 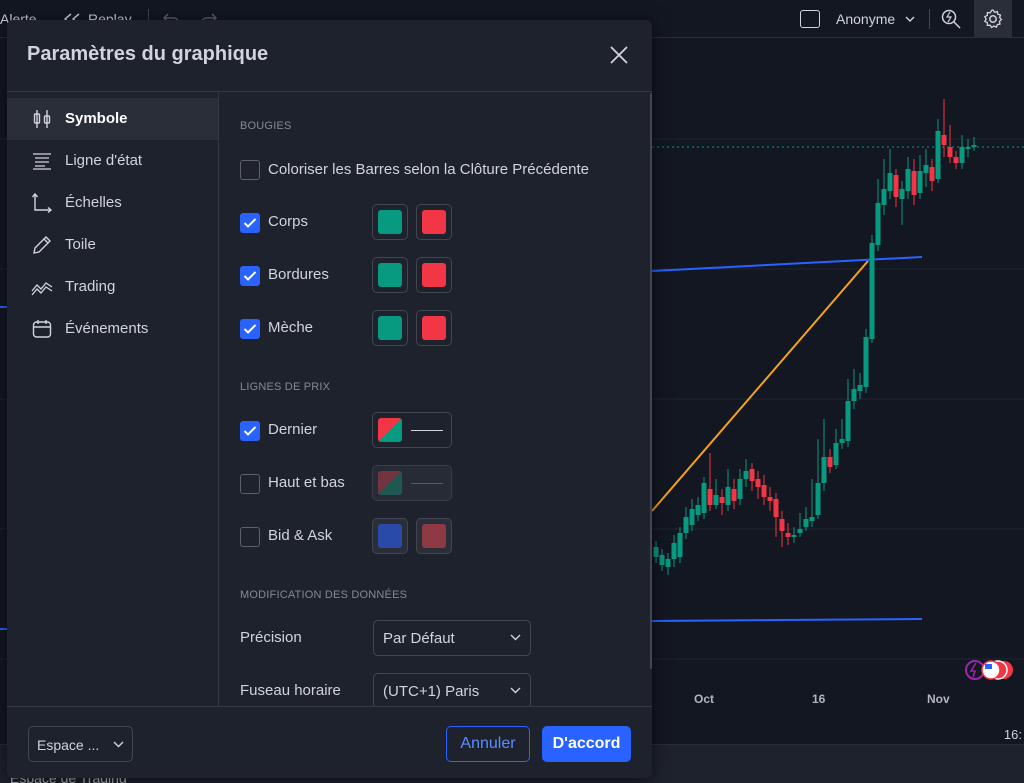 I want to click on sidebar-item-ligne-etat: Ligne d'état, so click(x=112, y=161).